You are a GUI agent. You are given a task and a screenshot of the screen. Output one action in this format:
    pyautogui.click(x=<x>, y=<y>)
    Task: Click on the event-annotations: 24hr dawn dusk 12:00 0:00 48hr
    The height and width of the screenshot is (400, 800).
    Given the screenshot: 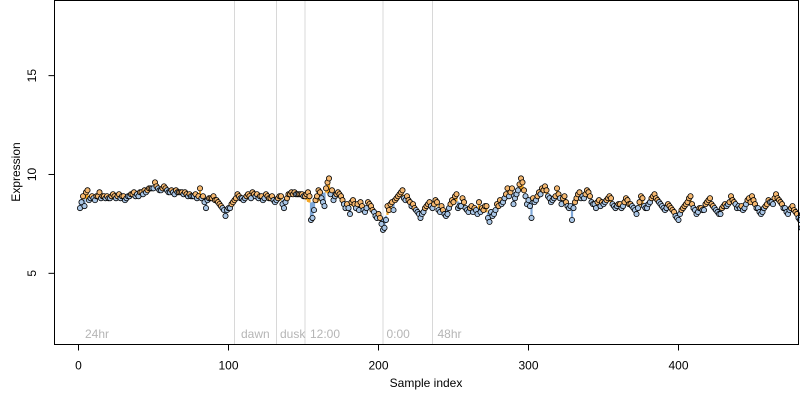 What is the action you would take?
    pyautogui.click(x=273, y=334)
    